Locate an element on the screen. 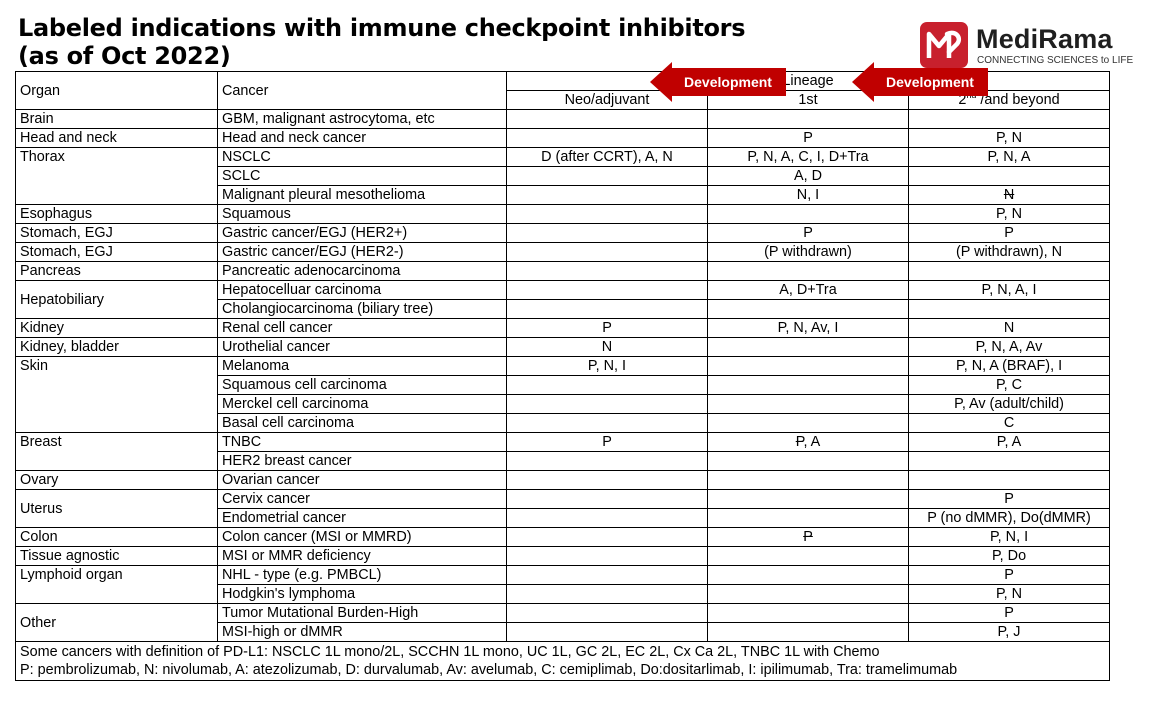 The width and height of the screenshot is (1150, 701). neo-cell: N is located at coordinates (607, 347).